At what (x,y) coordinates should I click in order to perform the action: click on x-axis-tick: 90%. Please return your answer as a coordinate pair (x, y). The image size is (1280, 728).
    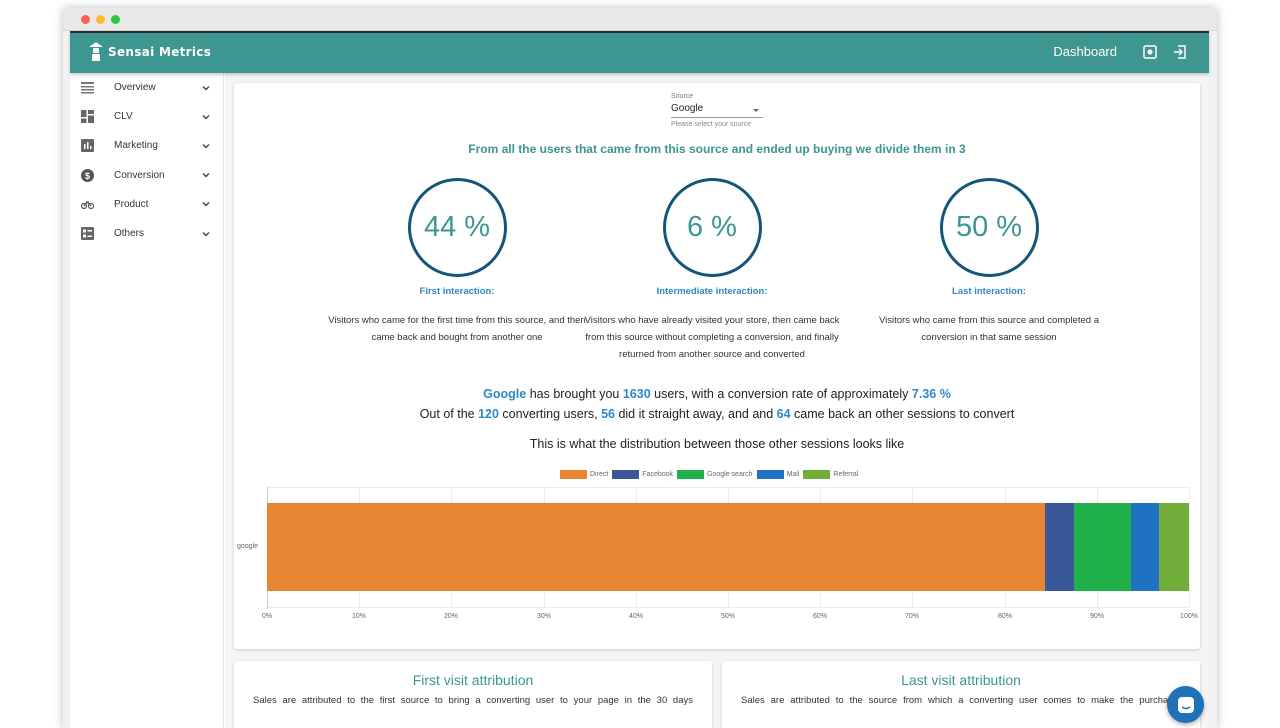
    Looking at the image, I should click on (1097, 616).